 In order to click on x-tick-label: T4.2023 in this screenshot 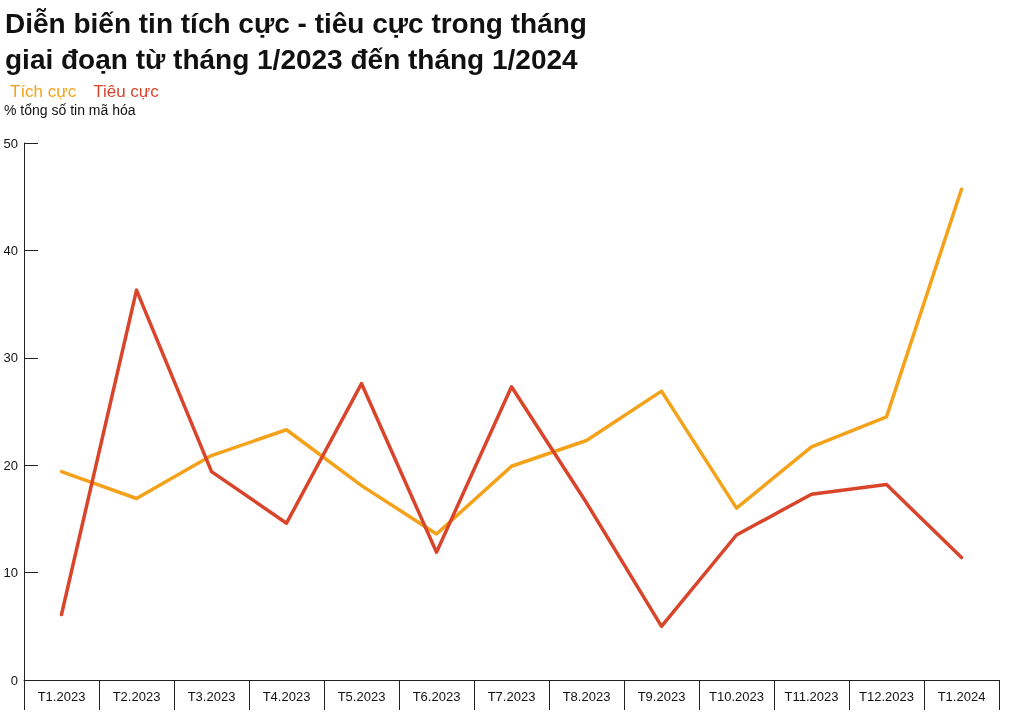, I will do `click(286, 696)`.